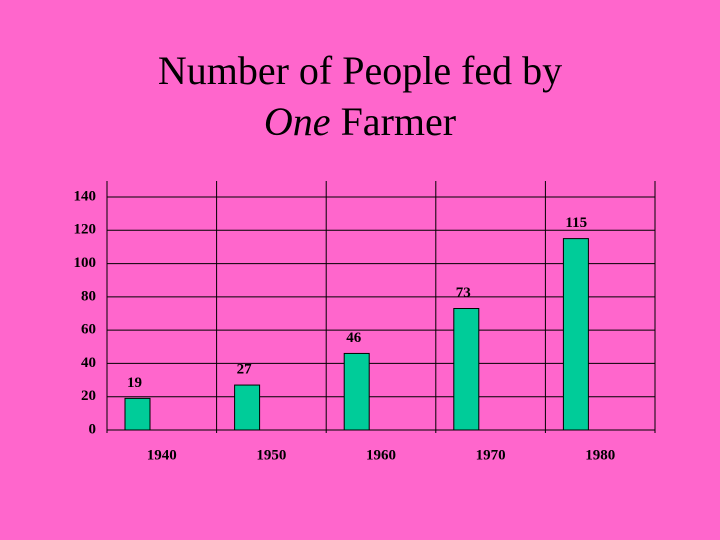 The image size is (720, 540). Describe the element at coordinates (600, 455) in the screenshot. I see `x-tick-label: 1980` at that location.